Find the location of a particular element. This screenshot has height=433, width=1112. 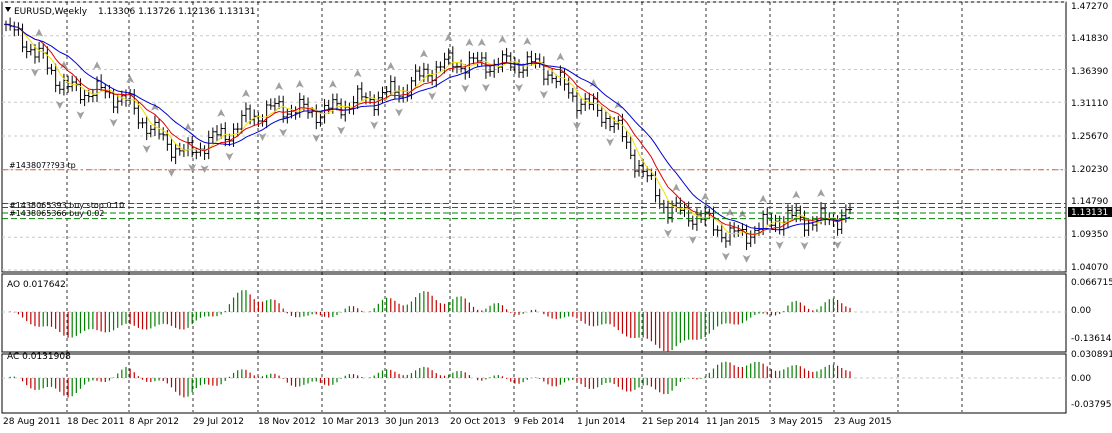

date-tick-label: 30 Jun 2013 is located at coordinates (412, 422).